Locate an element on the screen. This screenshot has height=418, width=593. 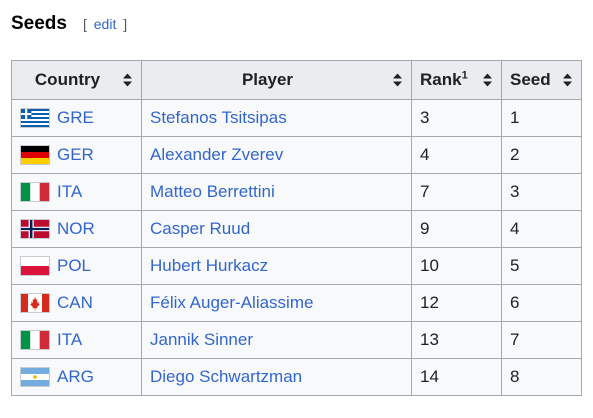
country-cell: CAN is located at coordinates (76, 303).